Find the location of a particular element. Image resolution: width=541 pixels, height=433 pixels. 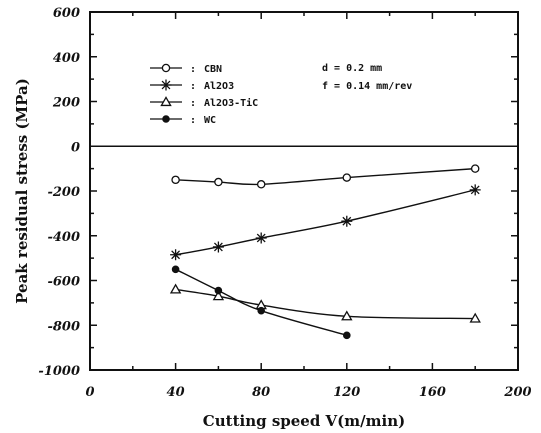

legend-label: Al2O3-TiC is located at coordinates (231, 103).